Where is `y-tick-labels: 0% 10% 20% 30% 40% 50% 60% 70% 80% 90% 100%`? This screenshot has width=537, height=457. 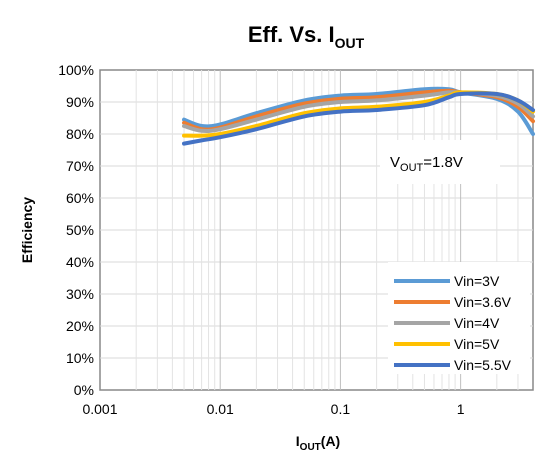
y-tick-labels: 0% 10% 20% 30% 40% 50% 60% 70% 80% 90% 100% is located at coordinates (76, 230).